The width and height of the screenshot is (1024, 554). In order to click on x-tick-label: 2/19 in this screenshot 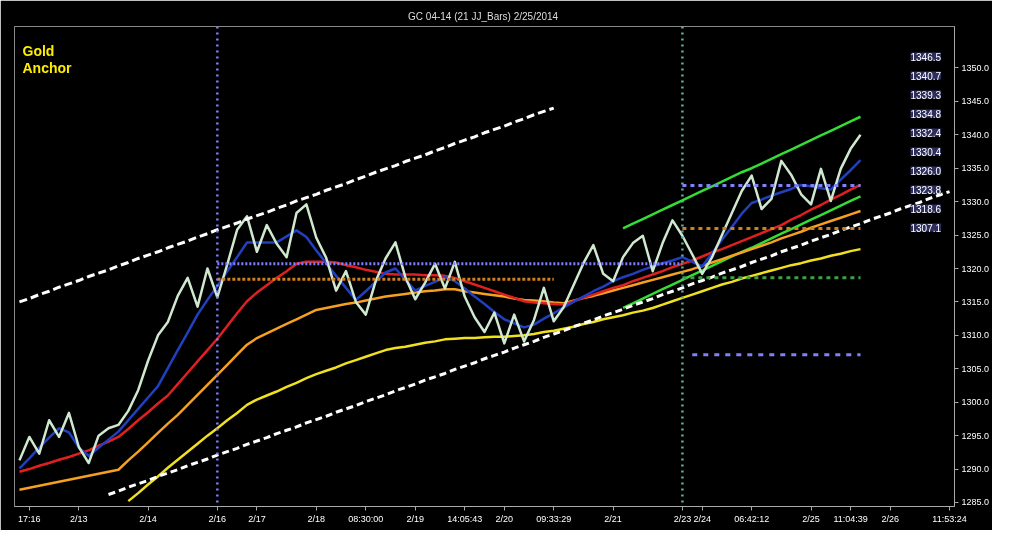, I will do `click(415, 518)`.